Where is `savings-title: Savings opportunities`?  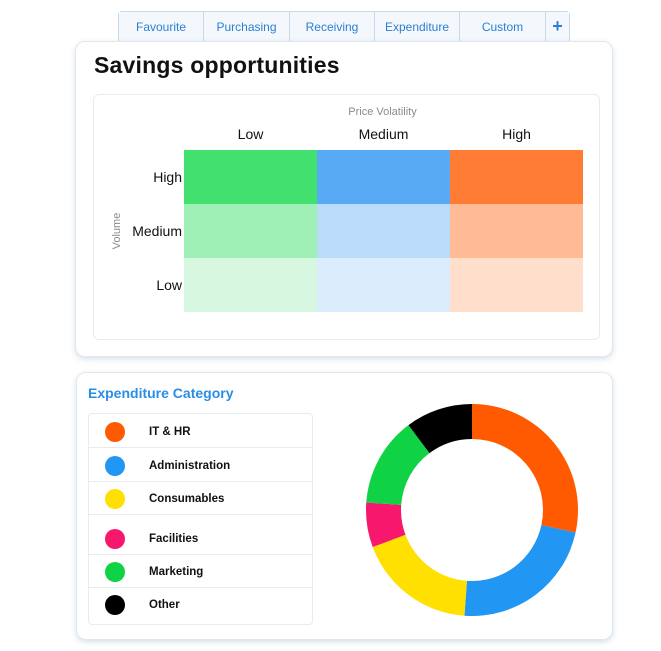 savings-title: Savings opportunities is located at coordinates (217, 65).